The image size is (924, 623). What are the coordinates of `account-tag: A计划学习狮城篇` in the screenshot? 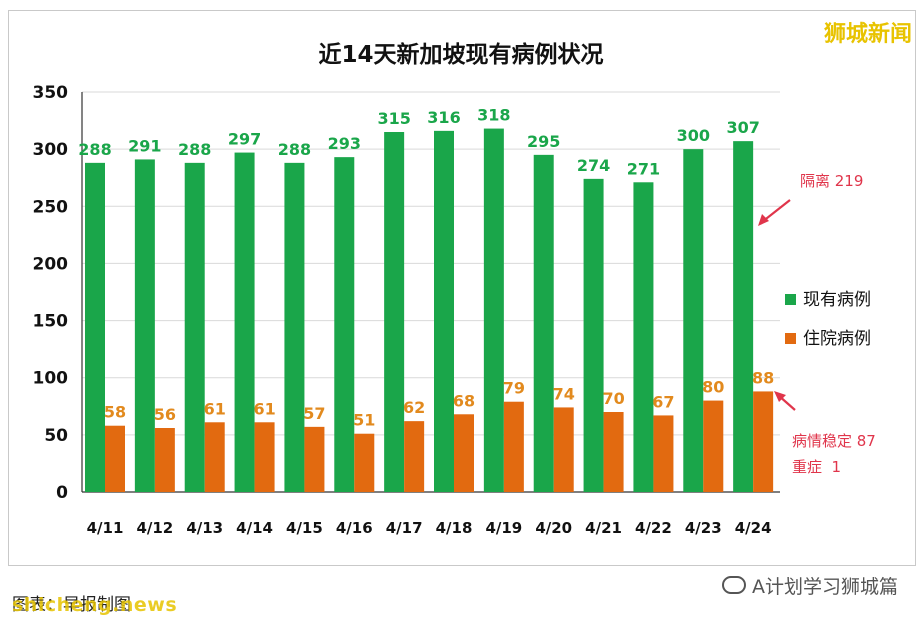 It's located at (810, 585).